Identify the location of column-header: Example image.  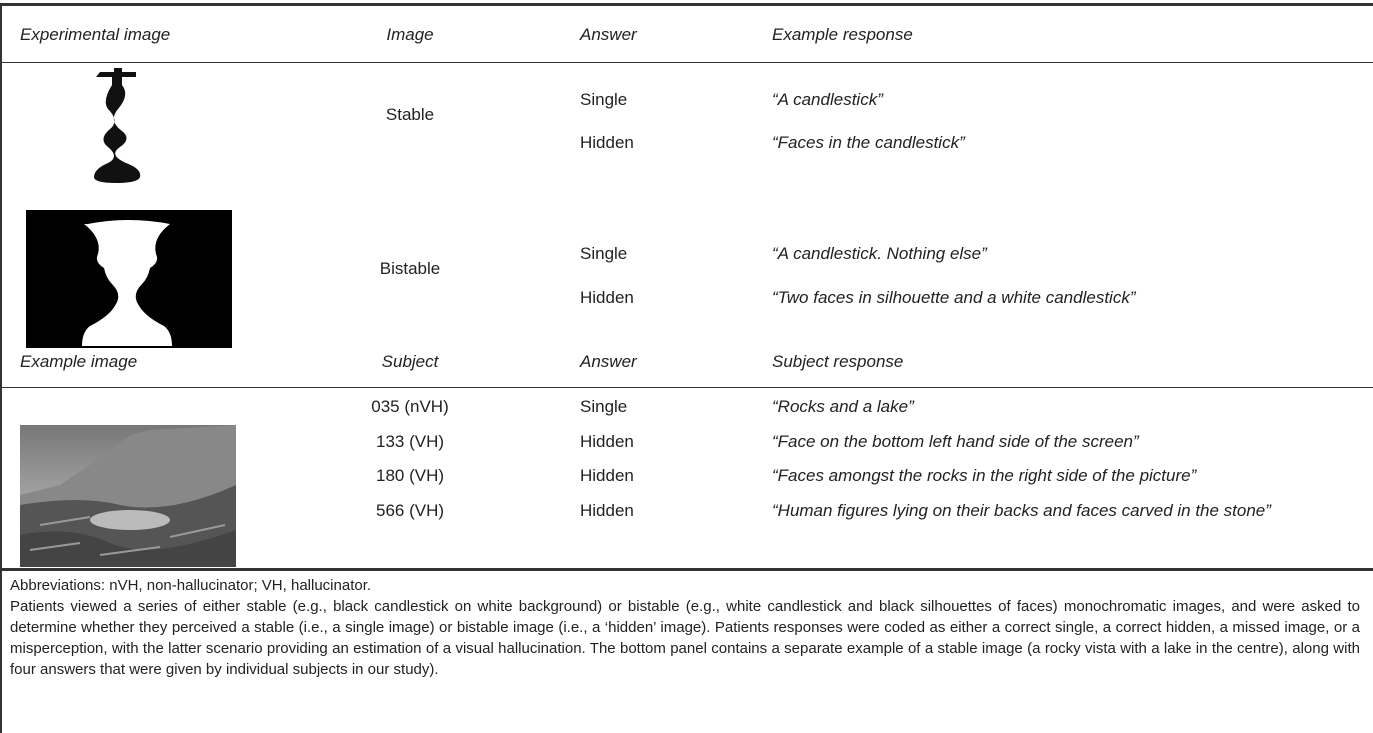
(79, 361).